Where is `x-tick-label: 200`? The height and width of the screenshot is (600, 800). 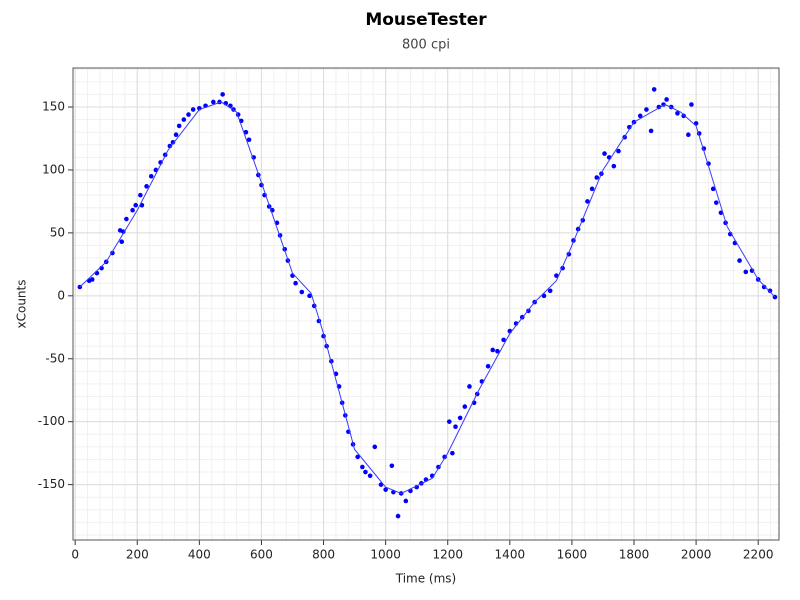
x-tick-label: 200 is located at coordinates (137, 555).